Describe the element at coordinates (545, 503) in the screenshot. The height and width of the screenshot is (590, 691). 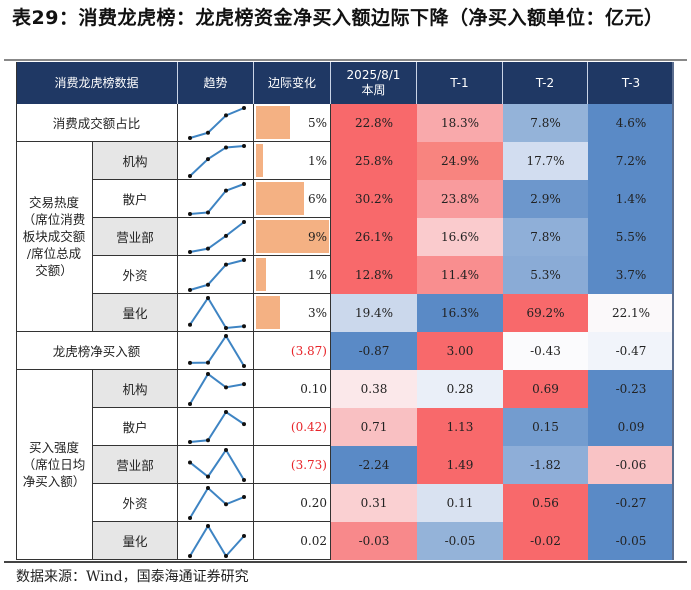
I see `value-t2: 0.56` at that location.